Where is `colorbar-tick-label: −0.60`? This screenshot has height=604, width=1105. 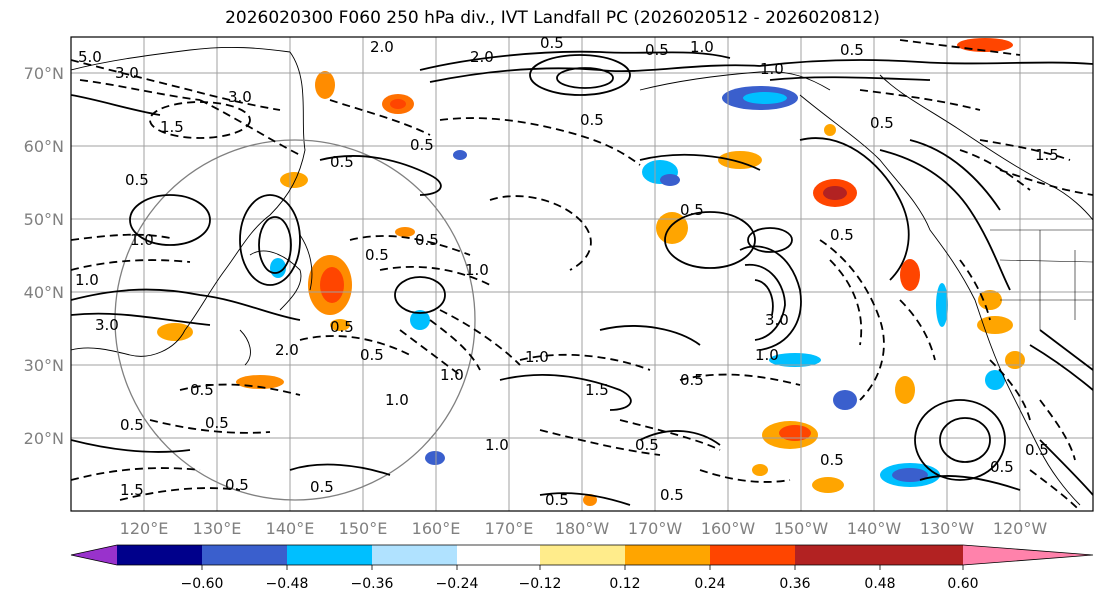 colorbar-tick-label: −0.60 is located at coordinates (202, 584).